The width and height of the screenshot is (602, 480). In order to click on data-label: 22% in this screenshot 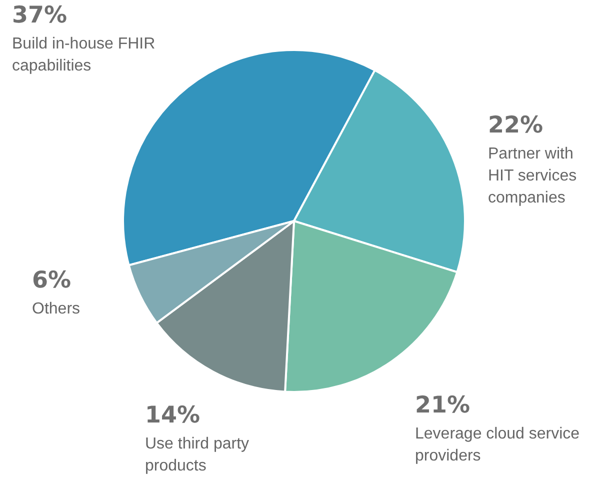, I will do `click(516, 125)`.